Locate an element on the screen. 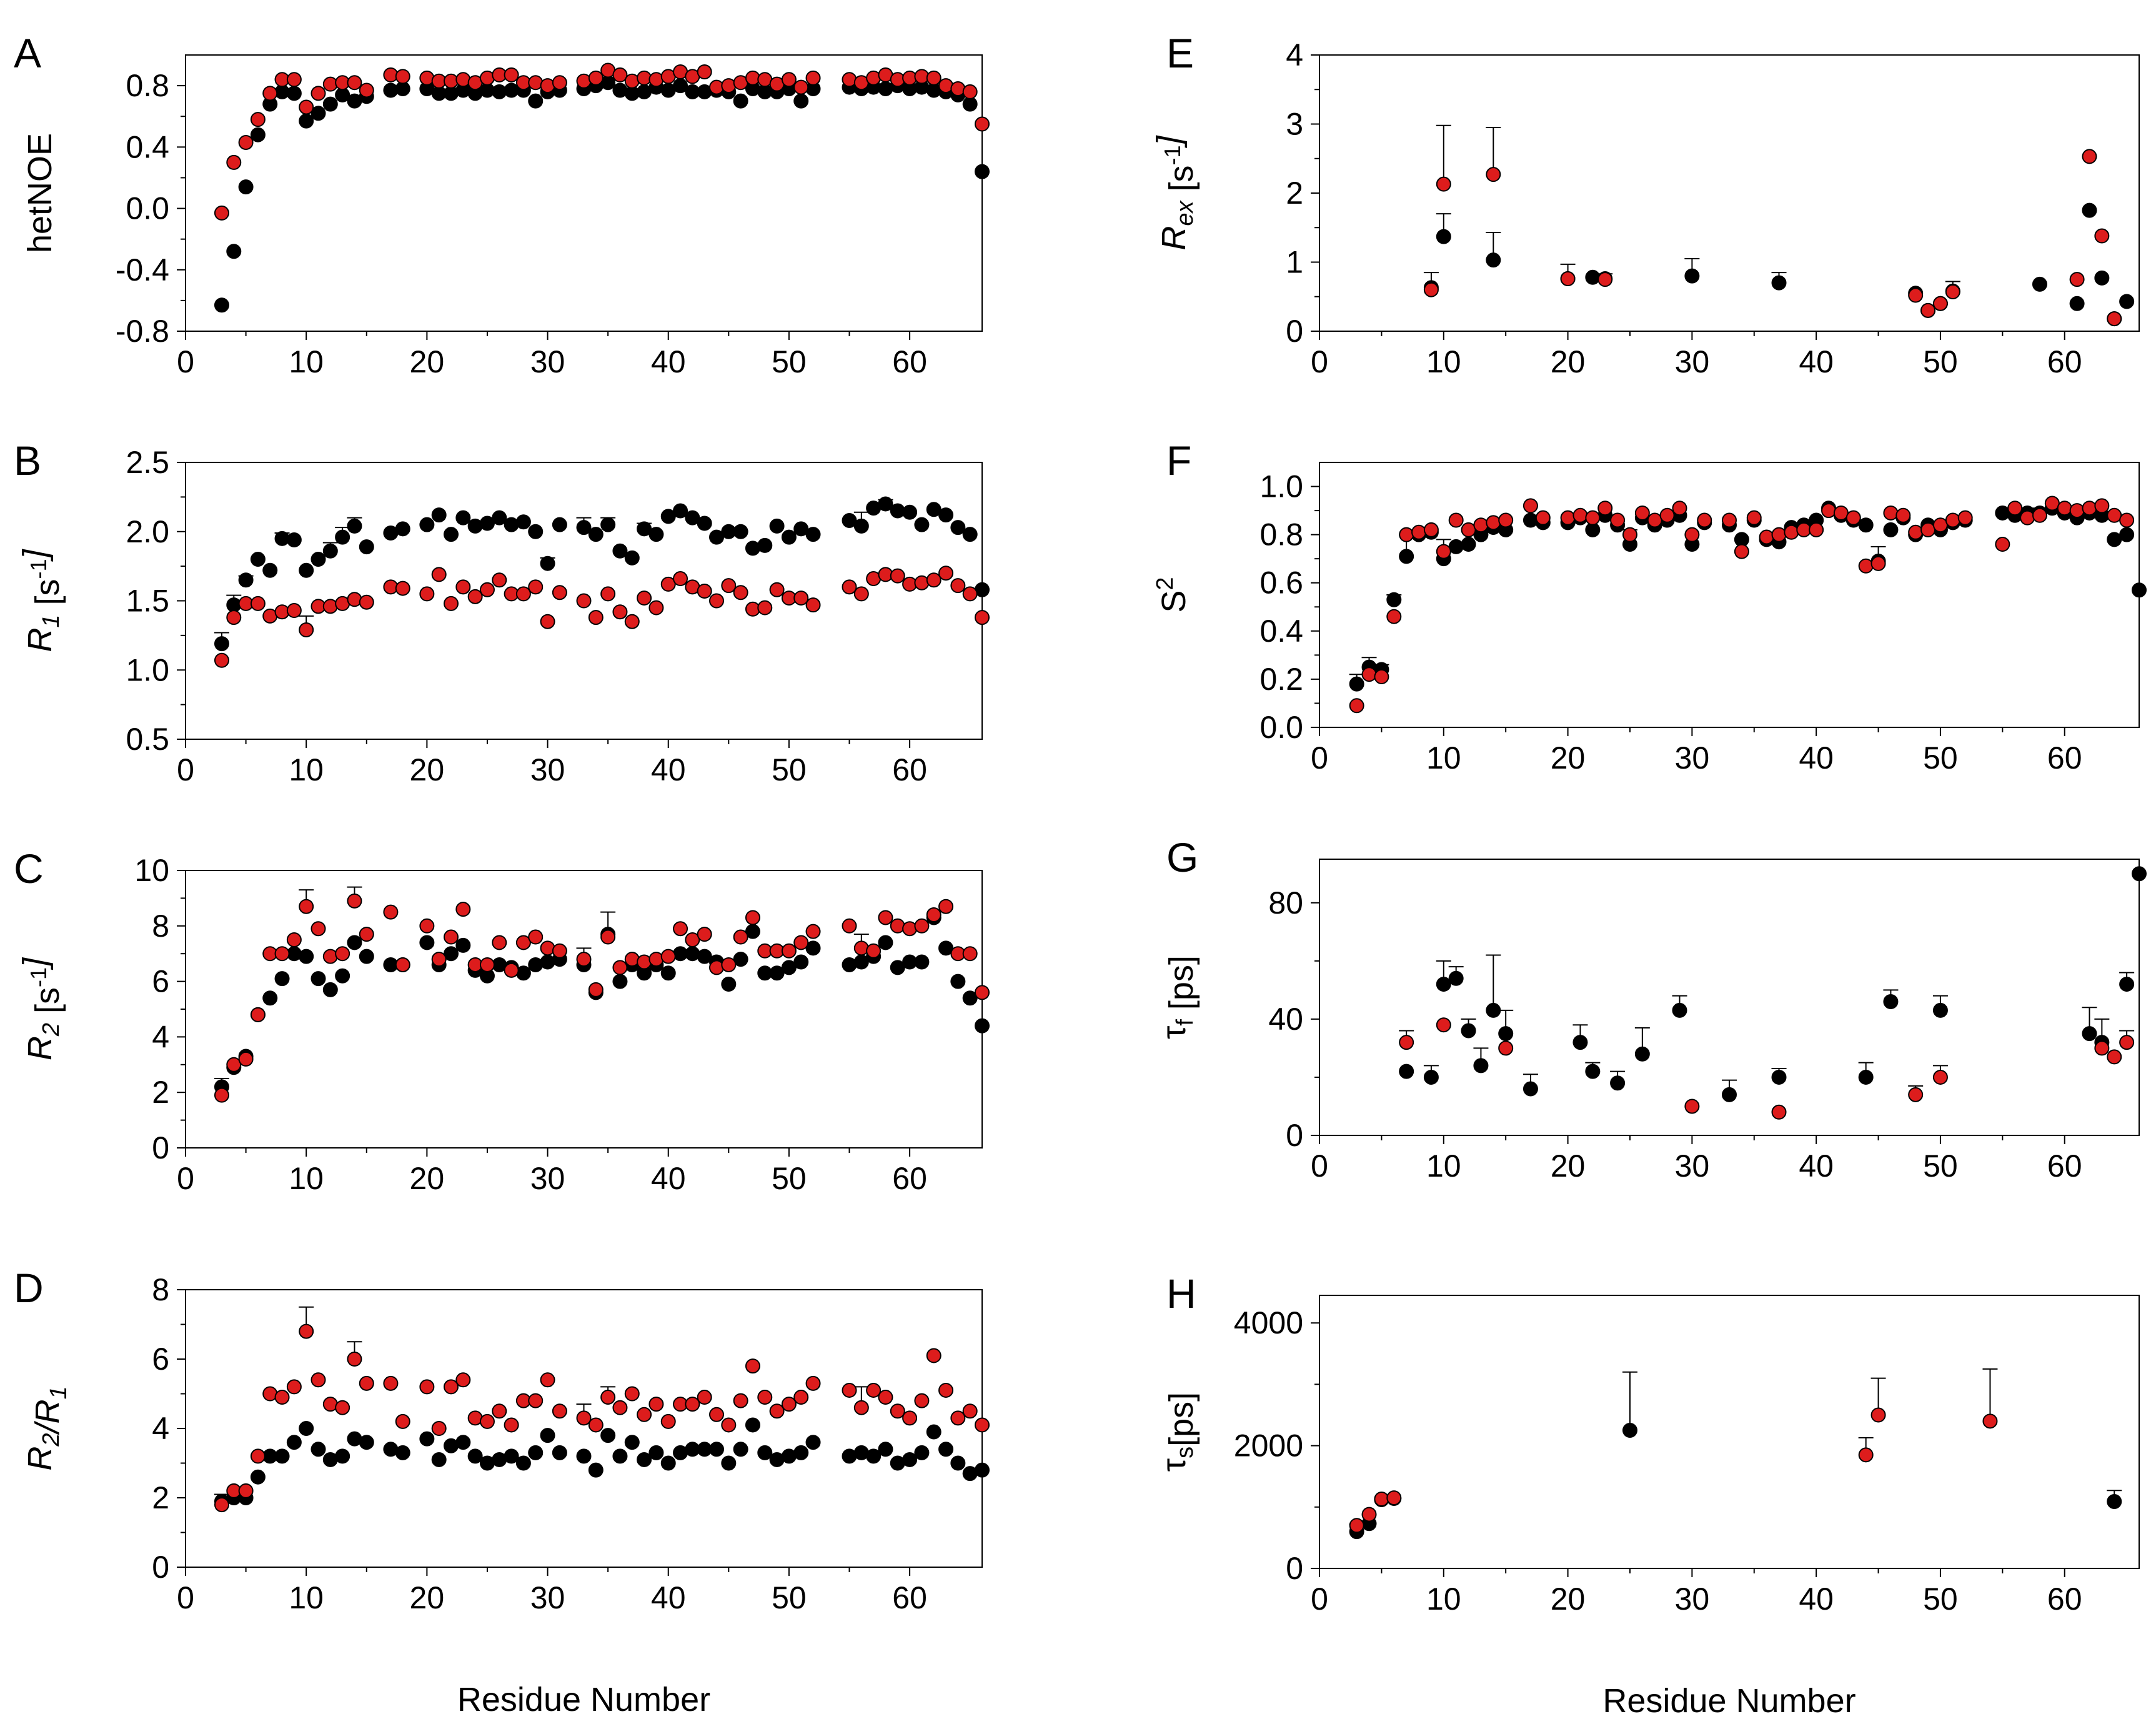 The height and width of the screenshot is (1724, 2156). y-axis-label: R2 [s-1] is located at coordinates (41, 1008).